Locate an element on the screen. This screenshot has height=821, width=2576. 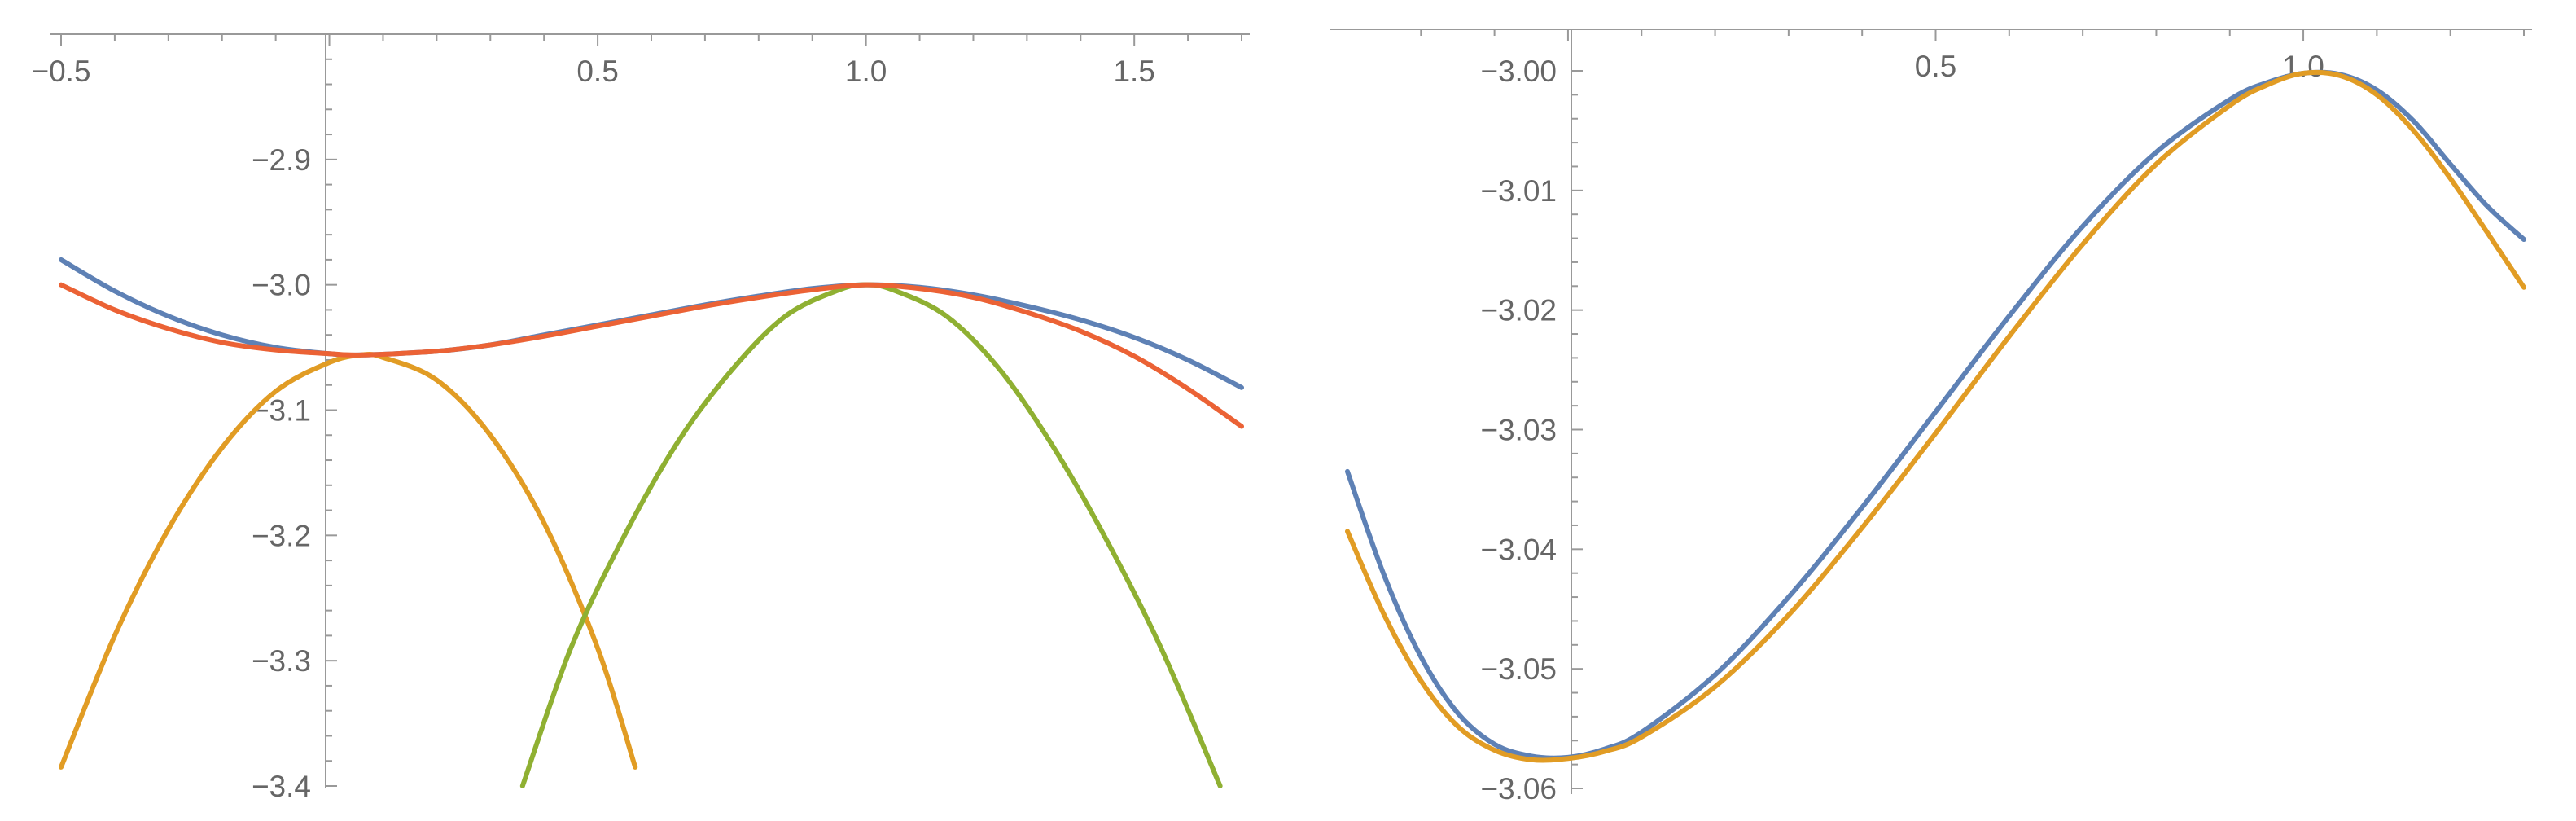
x-tick-label: 1.0 is located at coordinates (866, 71).